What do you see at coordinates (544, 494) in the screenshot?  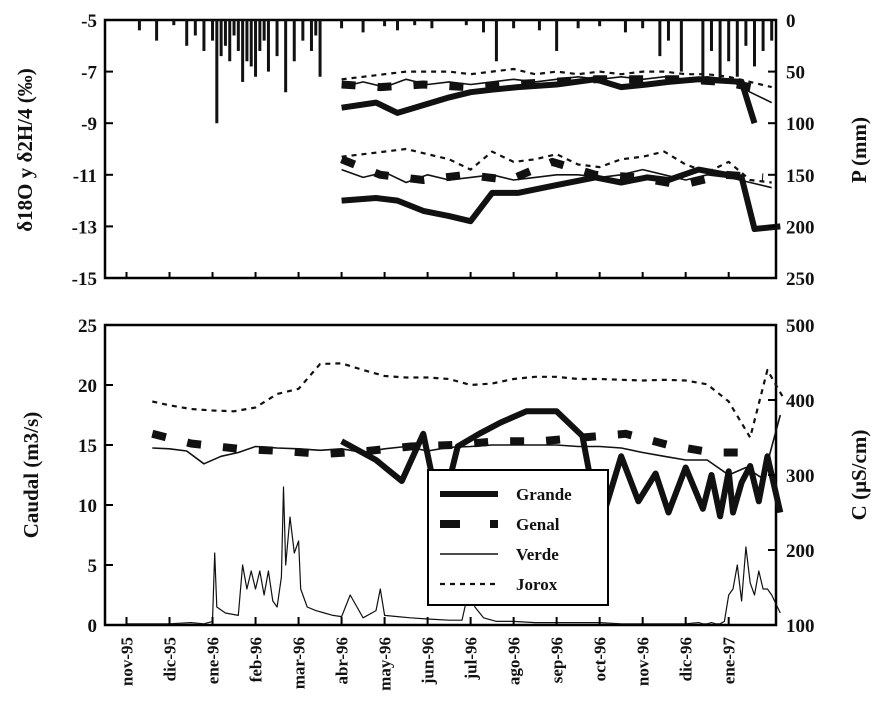 I see `legend-label: Grande` at bounding box center [544, 494].